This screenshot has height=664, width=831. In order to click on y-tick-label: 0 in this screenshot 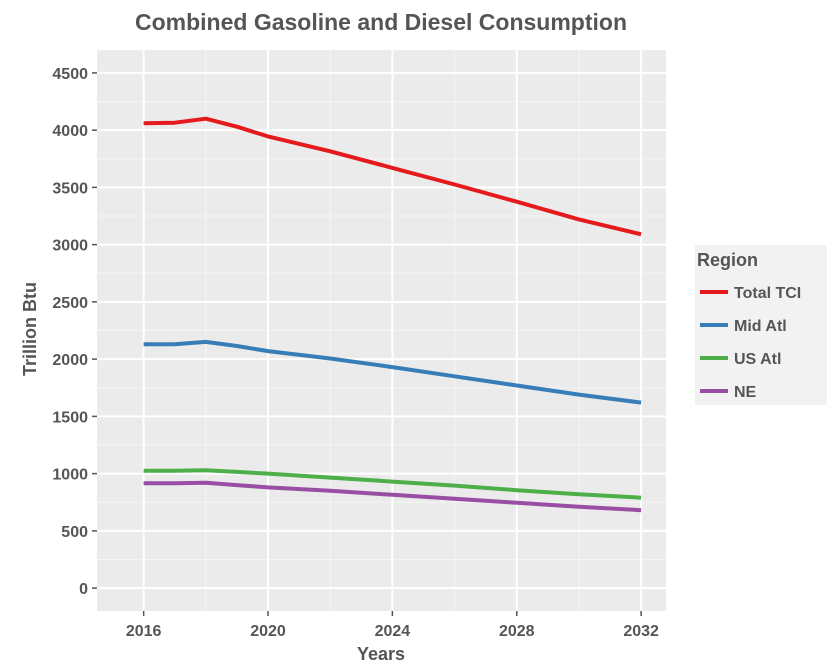, I will do `click(83, 589)`.